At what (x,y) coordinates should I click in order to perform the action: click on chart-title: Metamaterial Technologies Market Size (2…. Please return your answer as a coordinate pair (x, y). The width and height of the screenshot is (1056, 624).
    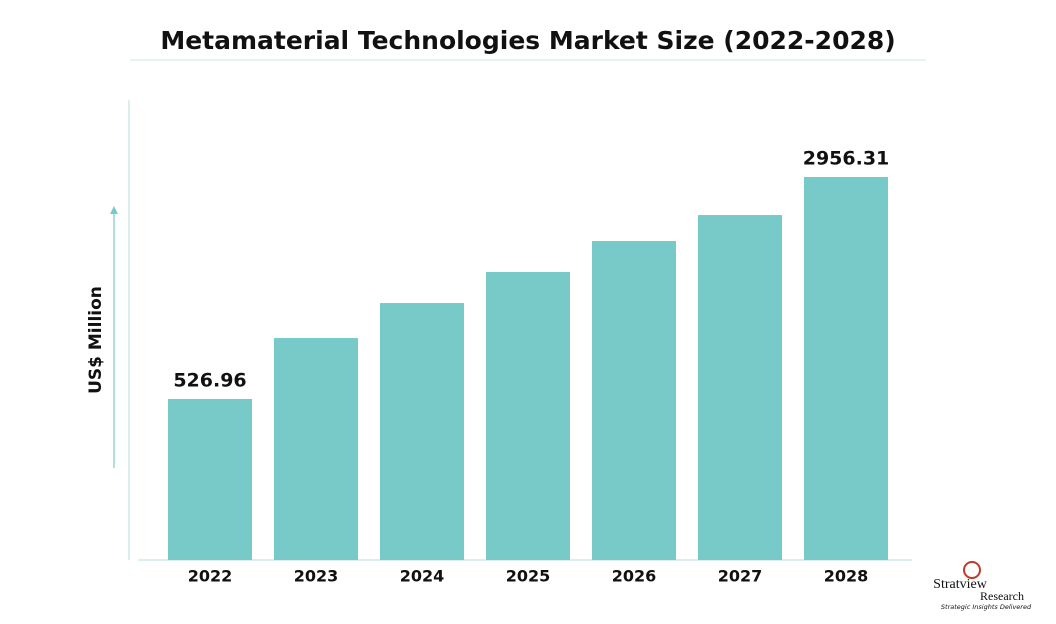
    Looking at the image, I should click on (527, 40).